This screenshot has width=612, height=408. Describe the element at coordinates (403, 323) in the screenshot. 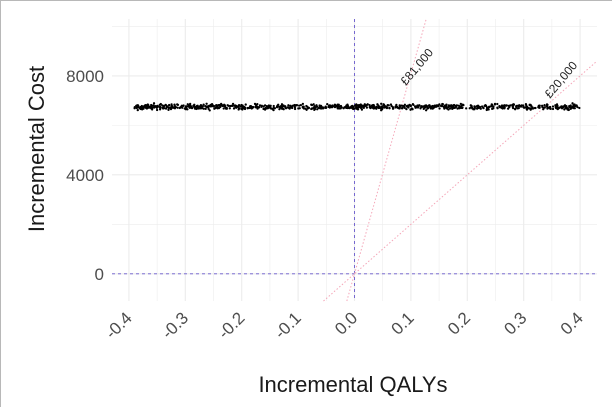

I see `x-tick-label: 0.1` at that location.